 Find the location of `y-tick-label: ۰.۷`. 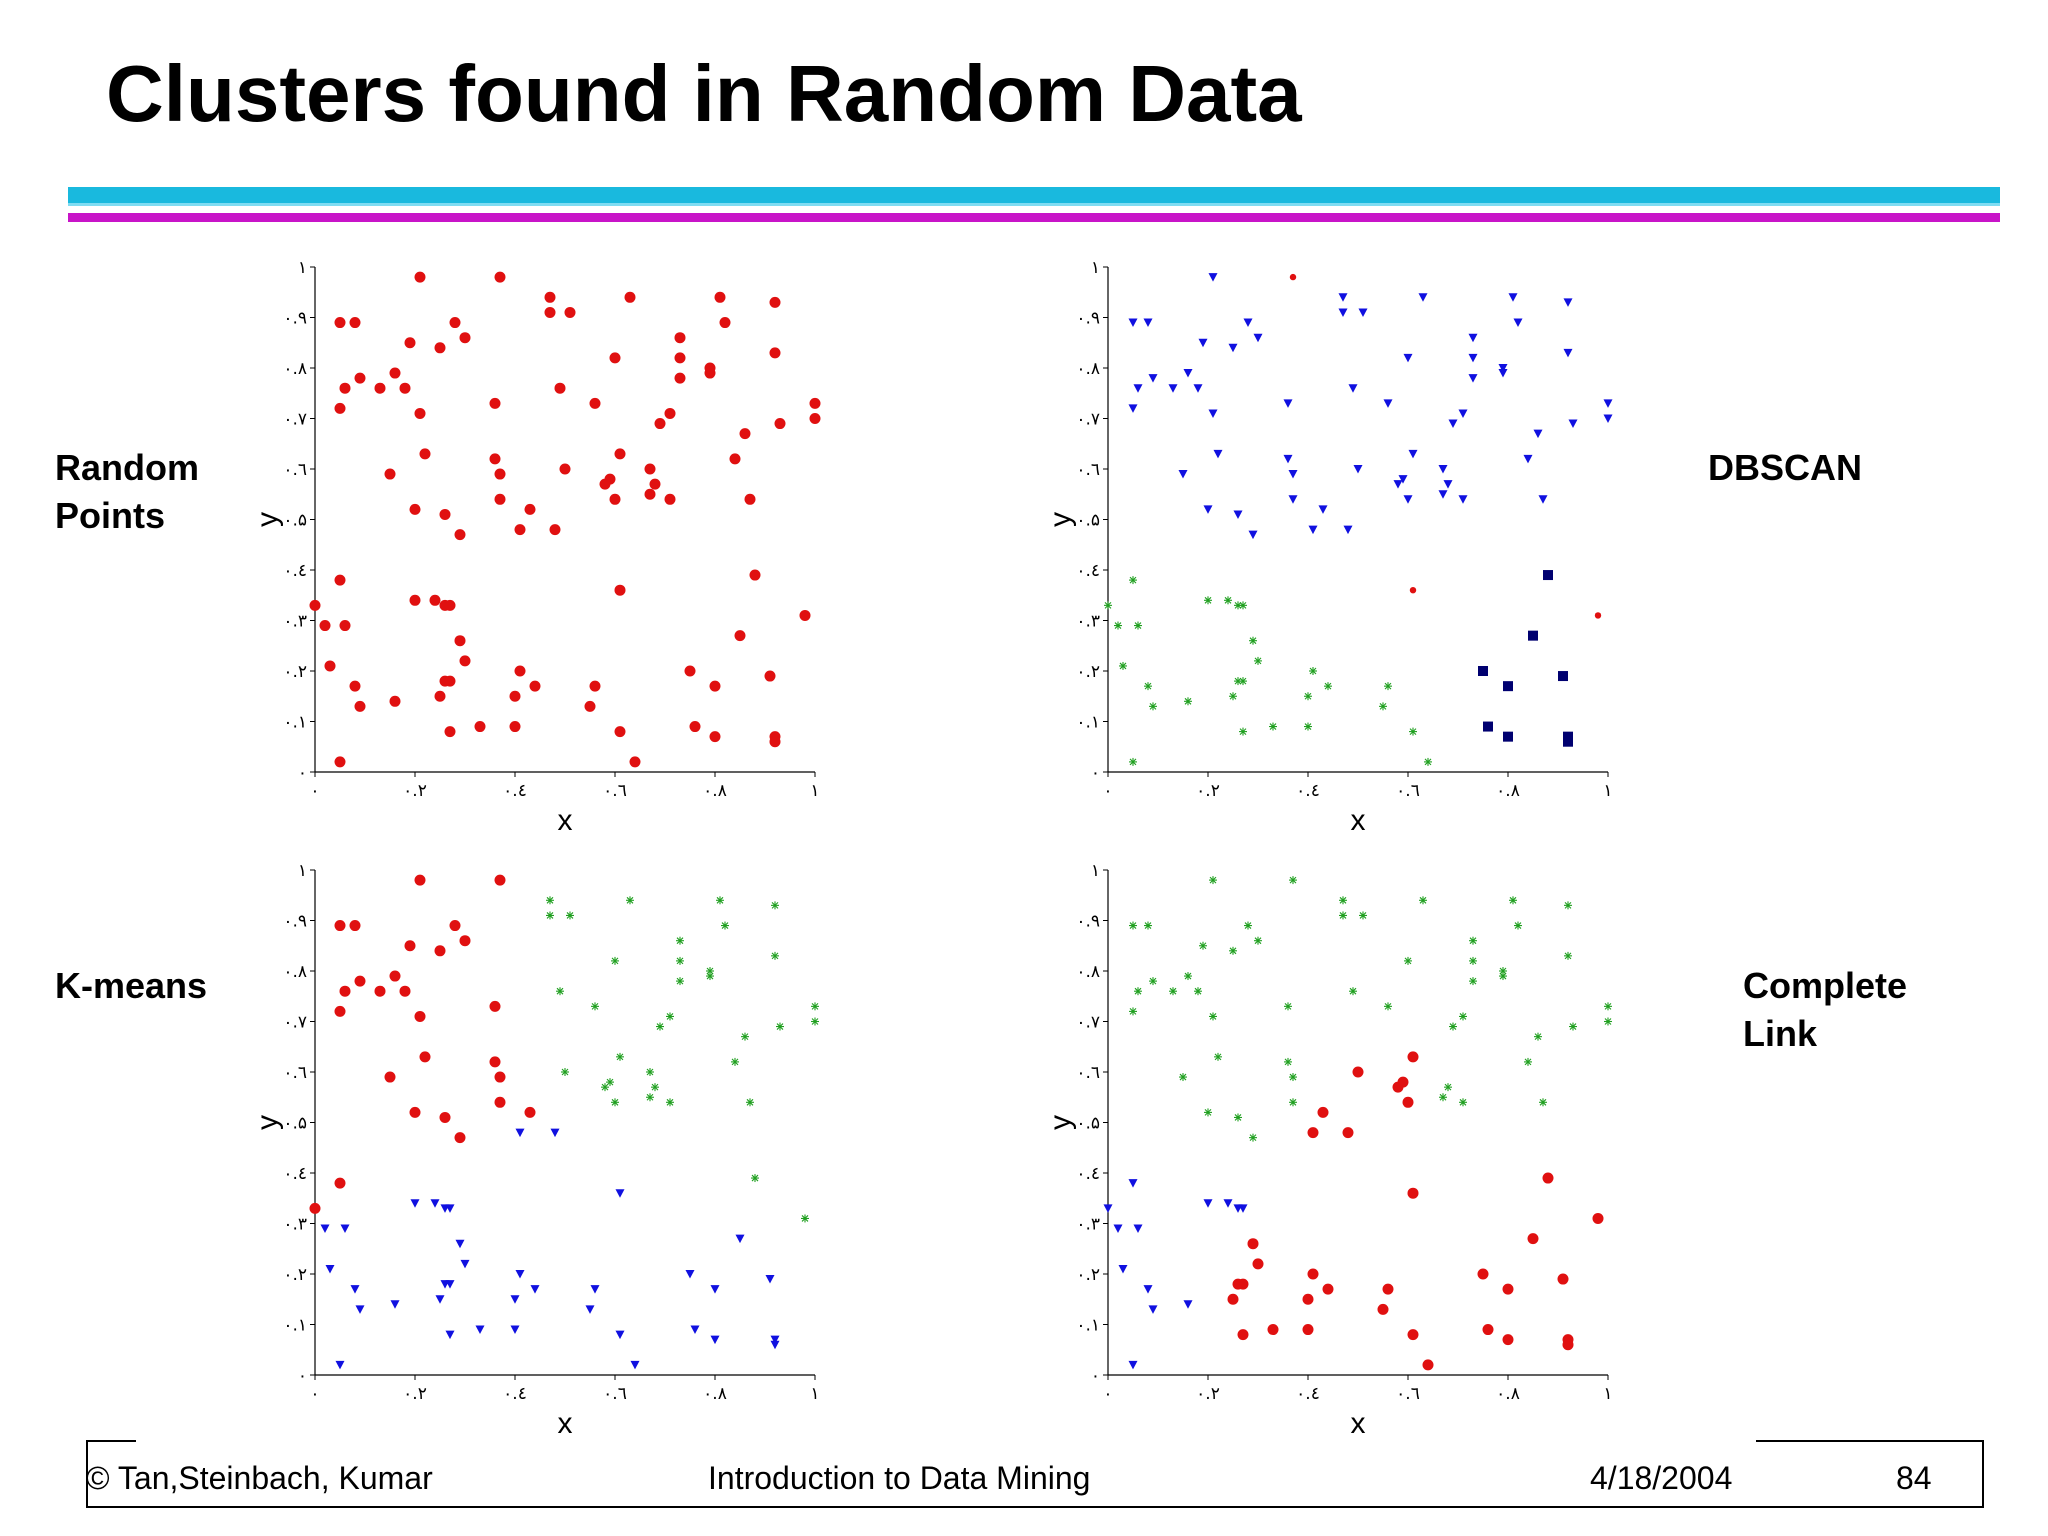

y-tick-label: ۰.۷ is located at coordinates (1088, 420).